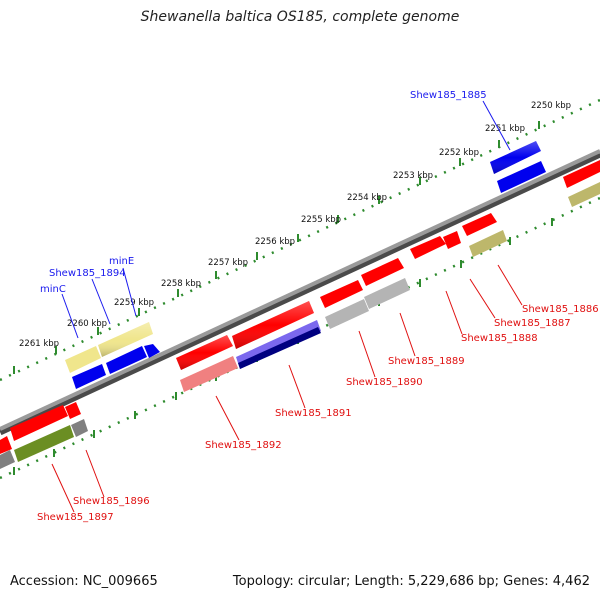  What do you see at coordinates (83, 359) in the screenshot?
I see `gene-arrow-minc` at bounding box center [83, 359].